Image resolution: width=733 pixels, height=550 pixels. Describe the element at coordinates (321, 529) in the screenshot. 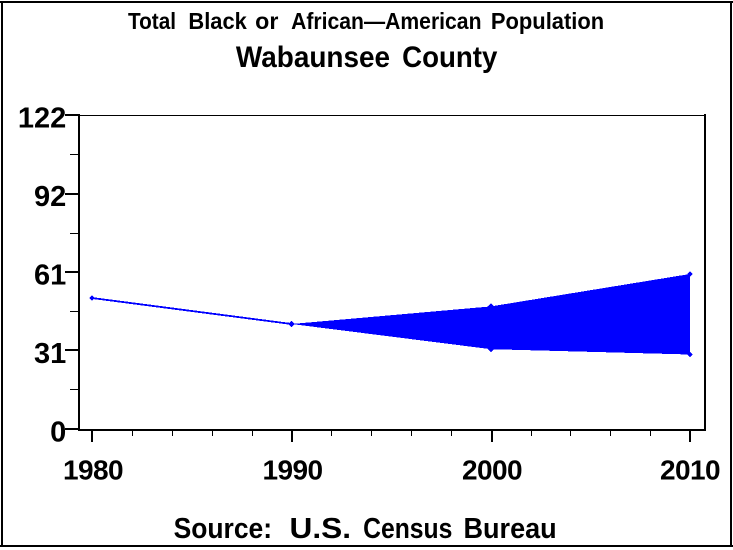

I see `svg-text: U.S.` at that location.